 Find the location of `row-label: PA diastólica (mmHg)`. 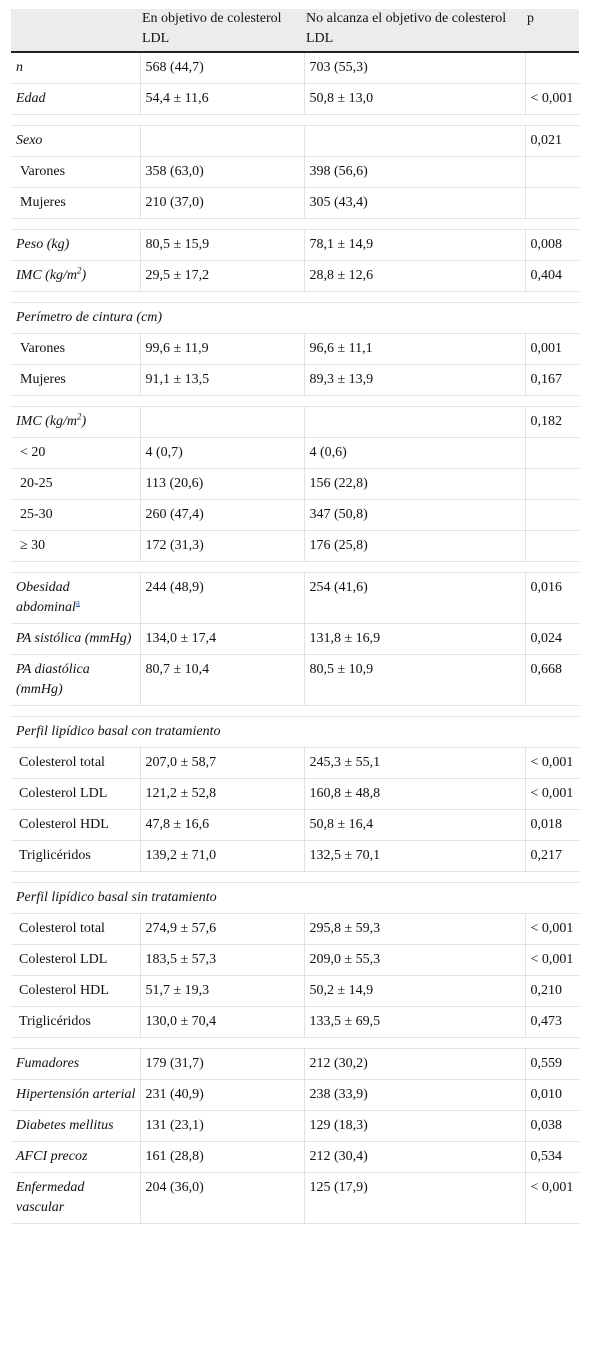

row-label: PA diastólica (mmHg) is located at coordinates (53, 679).